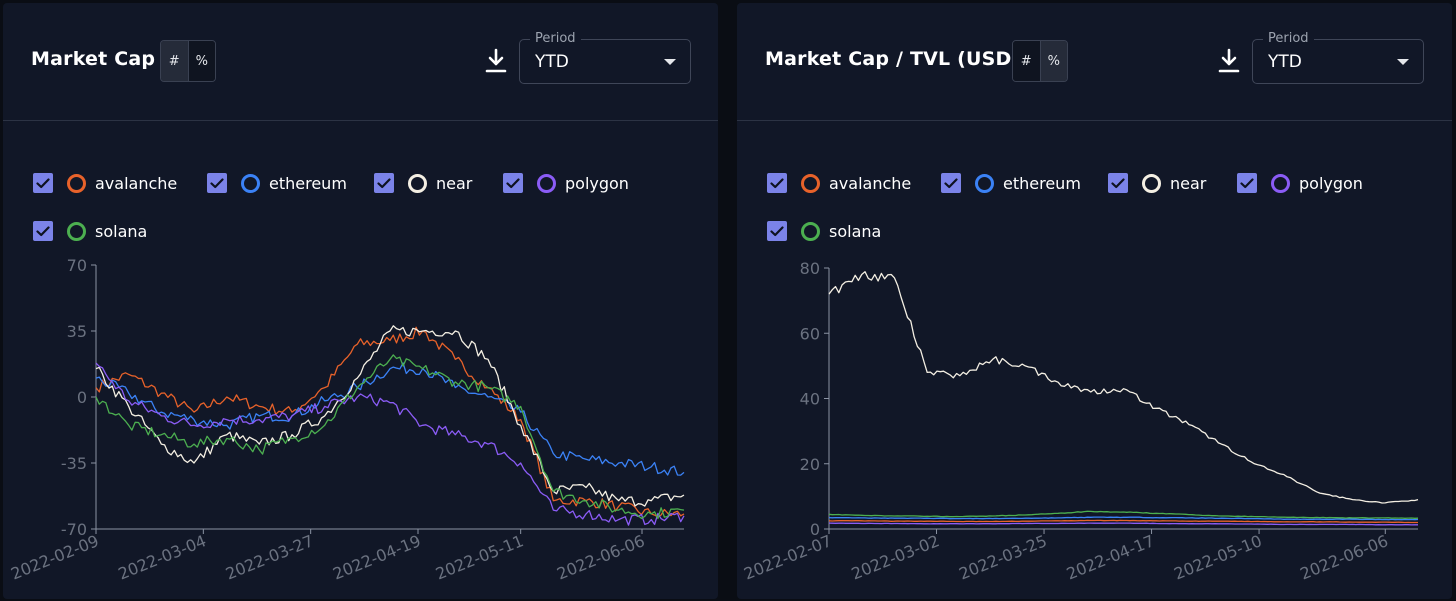 The height and width of the screenshot is (601, 1456). I want to click on y-tick-label: 70, so click(77, 265).